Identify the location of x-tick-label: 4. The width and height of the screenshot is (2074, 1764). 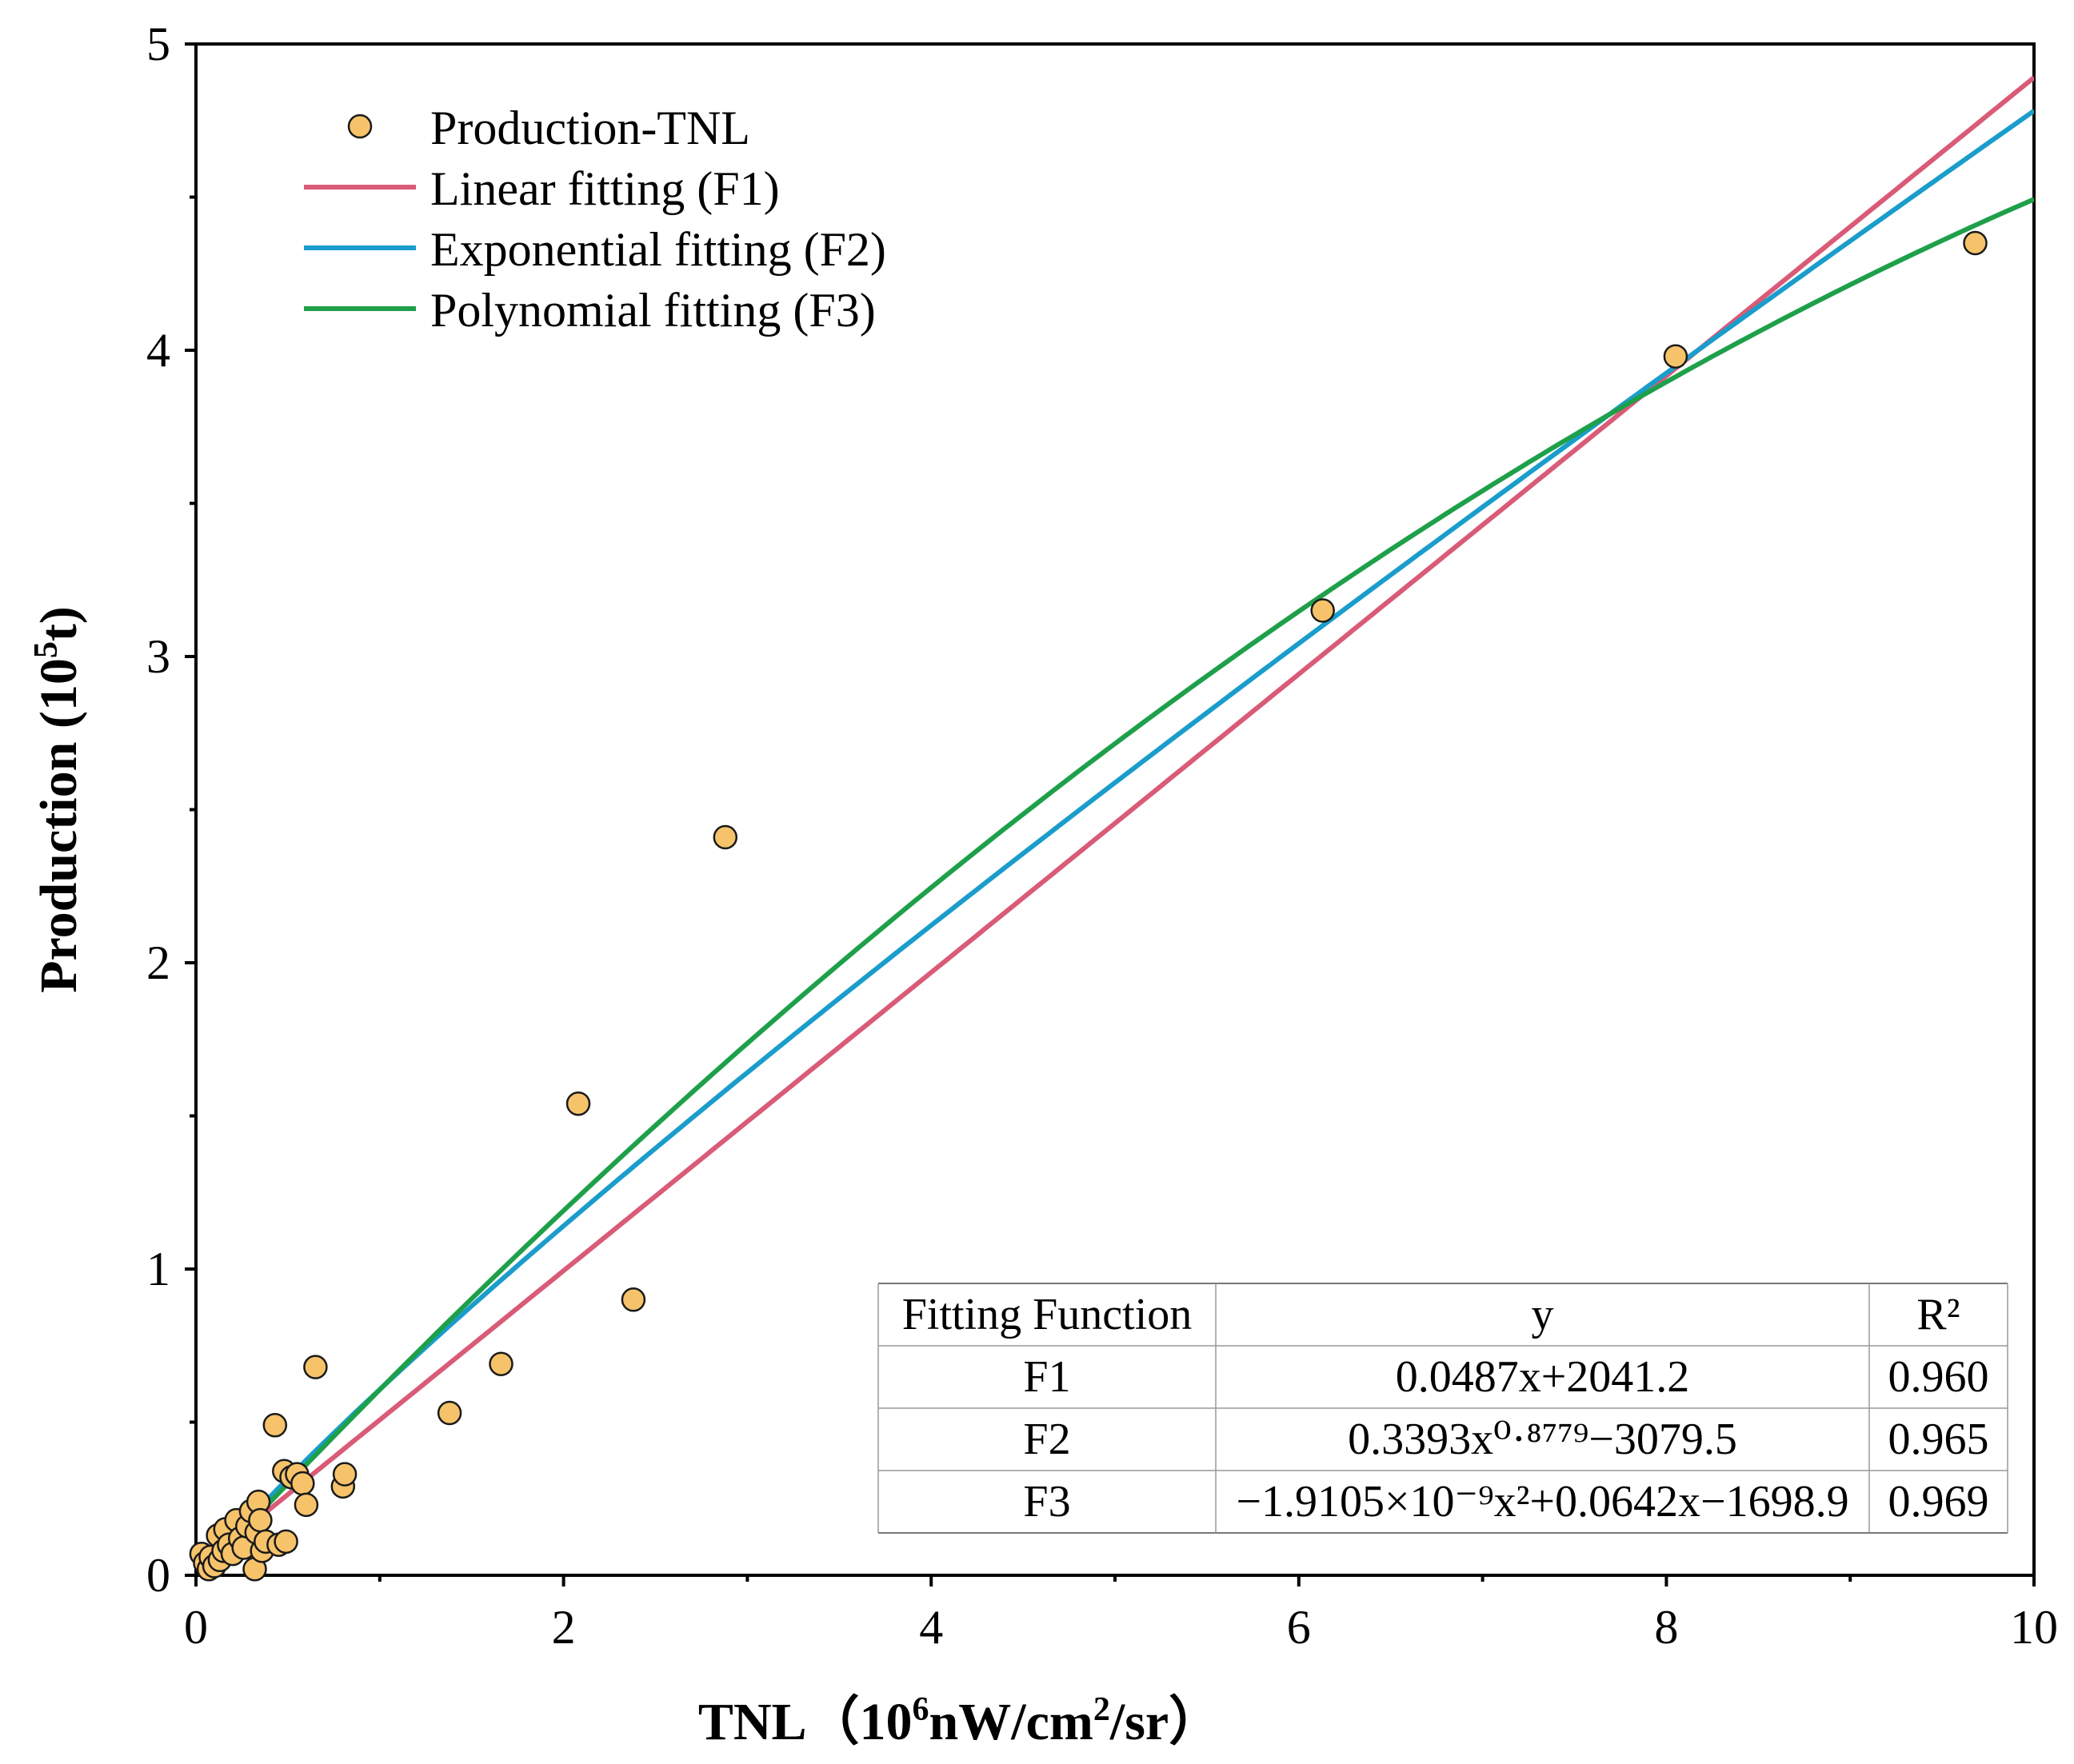
(931, 1628).